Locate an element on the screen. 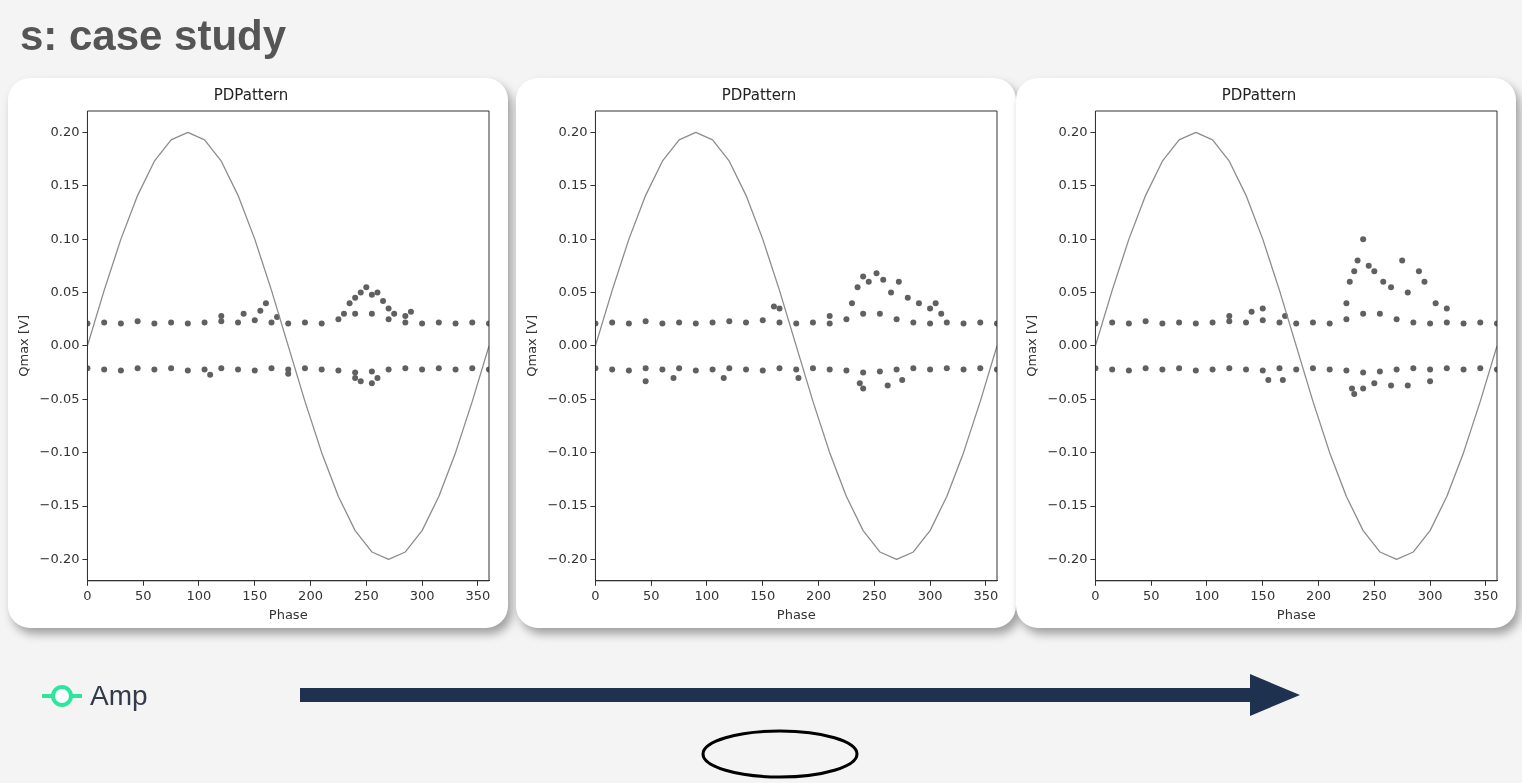 This screenshot has height=783, width=1522. text: s: case study is located at coordinates (153, 36).